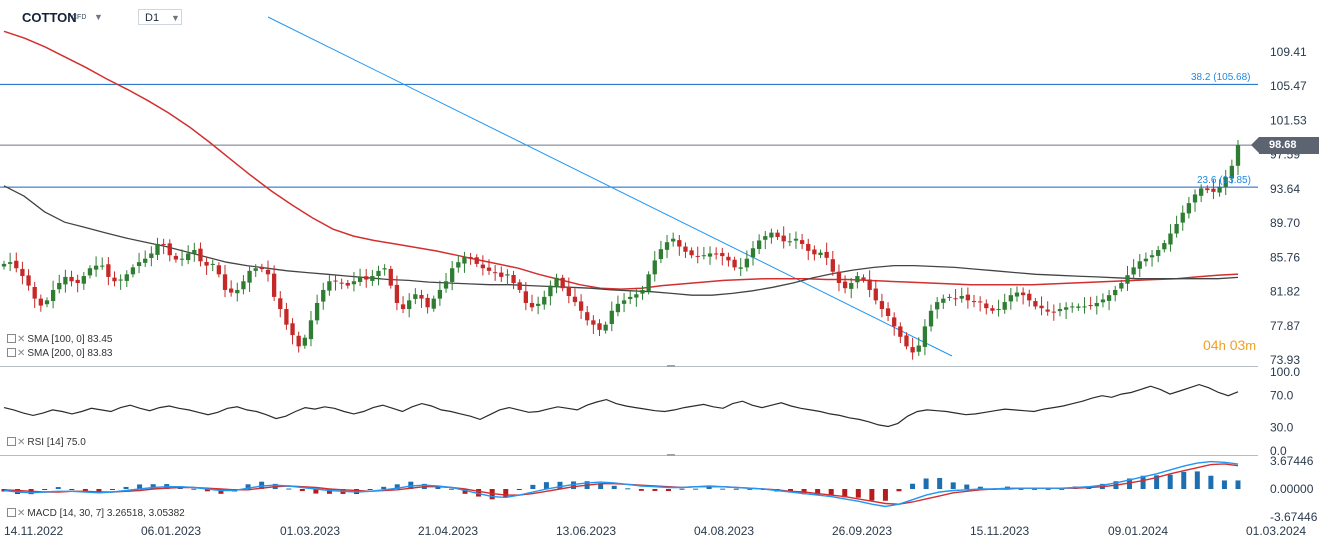 The height and width of the screenshot is (547, 1330). What do you see at coordinates (70, 339) in the screenshot?
I see `sma100-legend-text: SMA [100, 0] 83.45` at bounding box center [70, 339].